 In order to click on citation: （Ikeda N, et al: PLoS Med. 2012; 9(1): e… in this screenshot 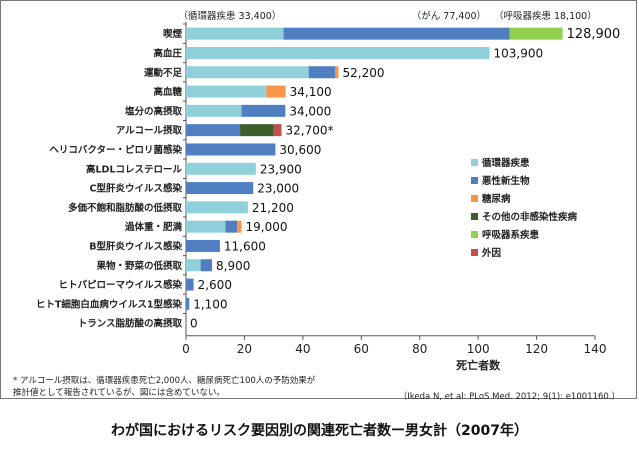, I will do `click(509, 397)`.